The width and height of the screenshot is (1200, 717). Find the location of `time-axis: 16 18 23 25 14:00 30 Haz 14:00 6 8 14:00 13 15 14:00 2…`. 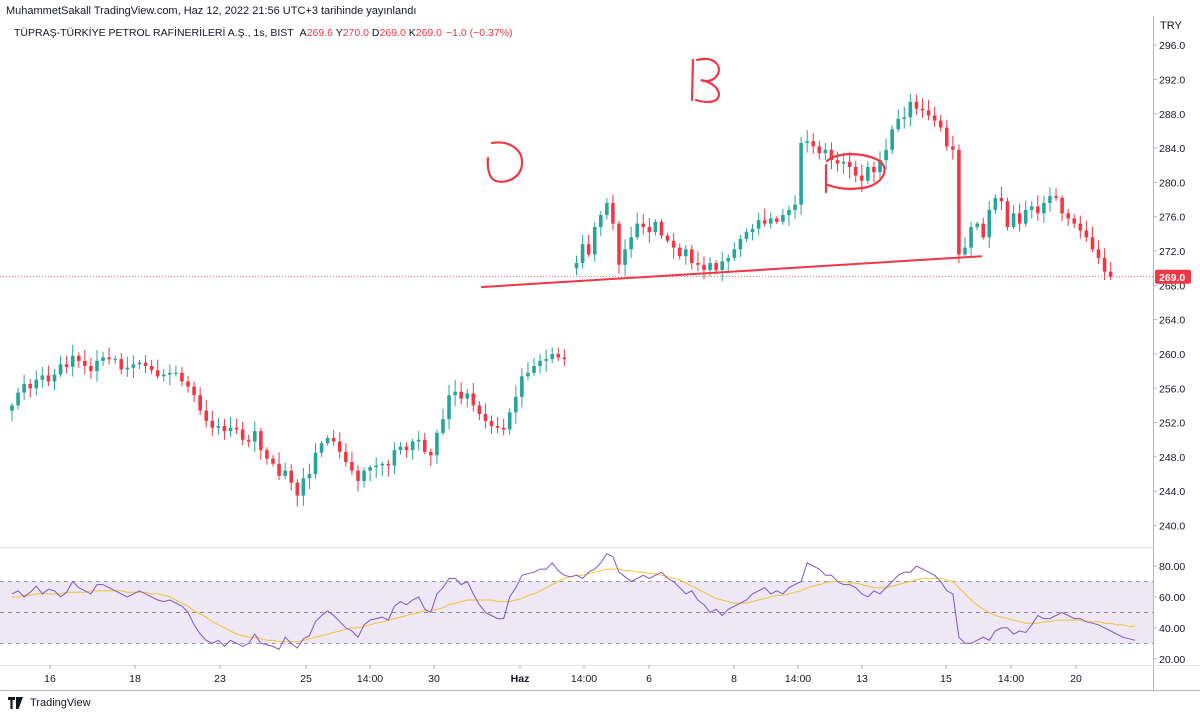

time-axis: 16 18 23 25 14:00 30 Haz 14:00 6 8 14:00 13 15 14:00 2… is located at coordinates (563, 675).